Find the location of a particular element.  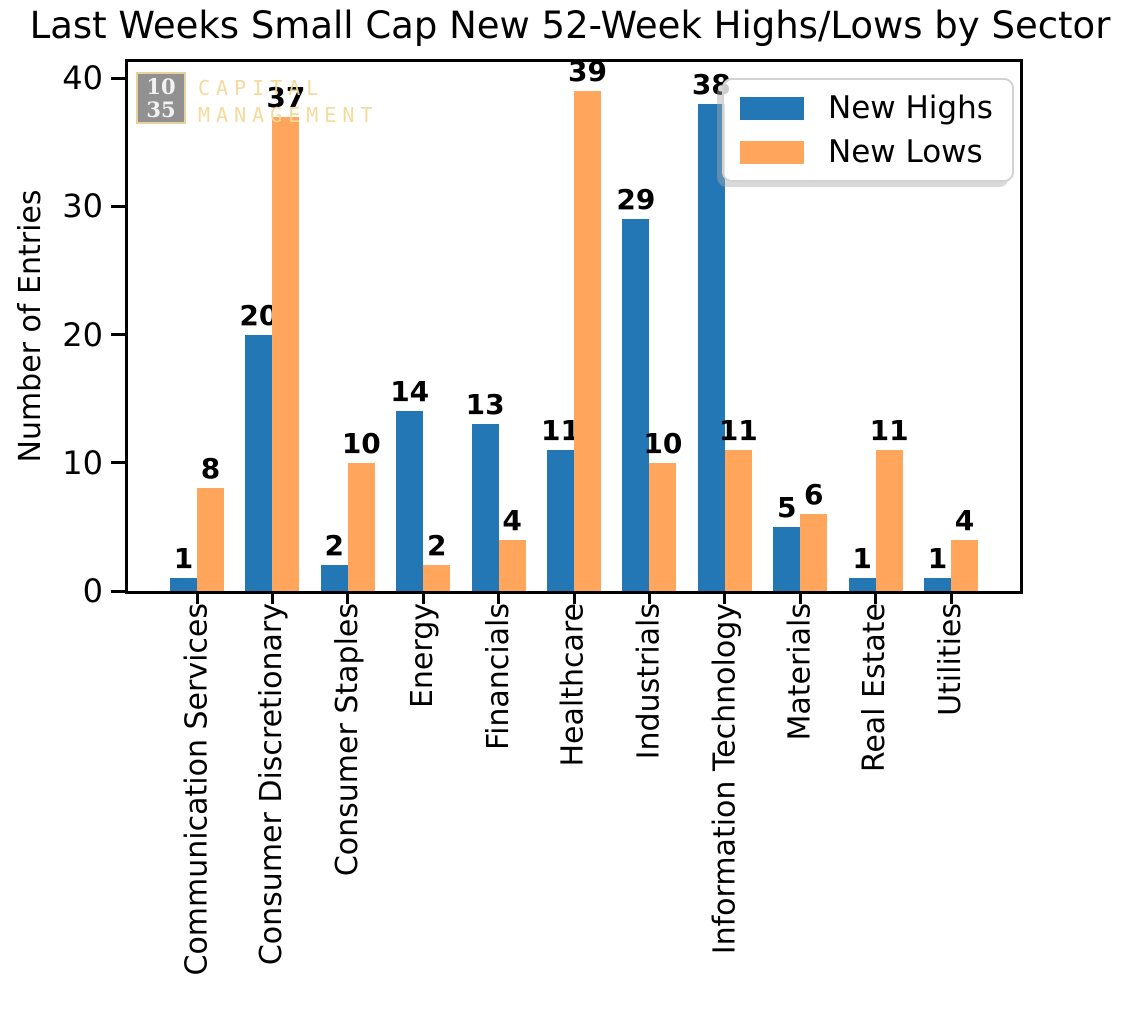

x-tick-label: Financials is located at coordinates (498, 676).